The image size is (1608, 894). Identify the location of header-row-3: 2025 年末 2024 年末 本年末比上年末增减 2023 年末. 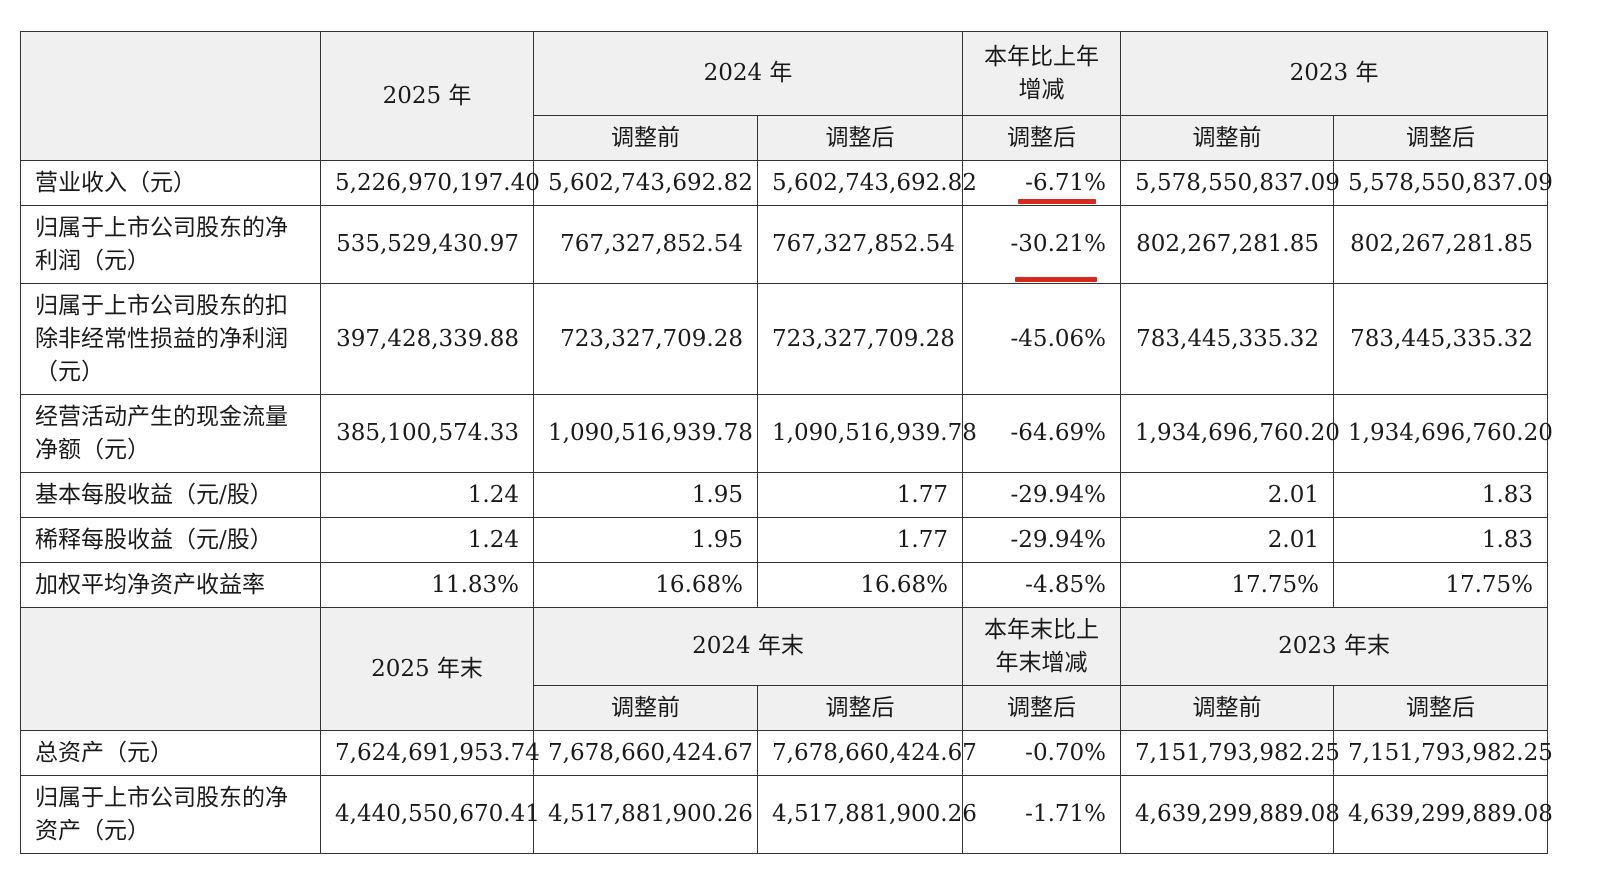
(784, 669).